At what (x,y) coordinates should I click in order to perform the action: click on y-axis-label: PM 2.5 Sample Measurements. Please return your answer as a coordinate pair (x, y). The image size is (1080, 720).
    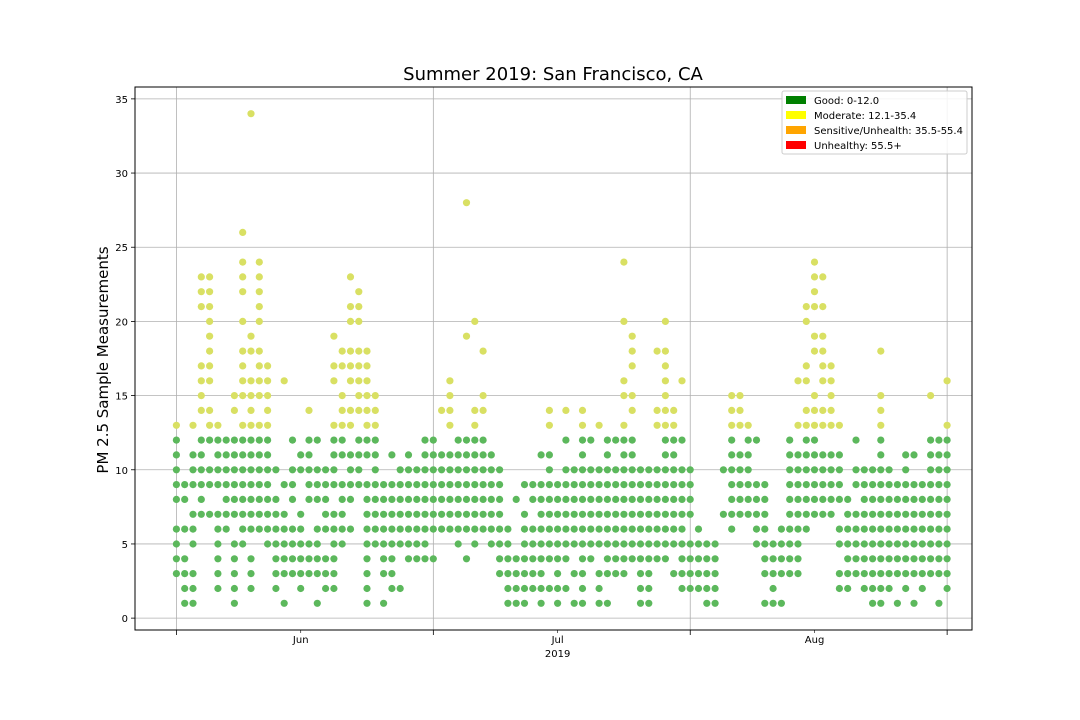
    Looking at the image, I should click on (103, 359).